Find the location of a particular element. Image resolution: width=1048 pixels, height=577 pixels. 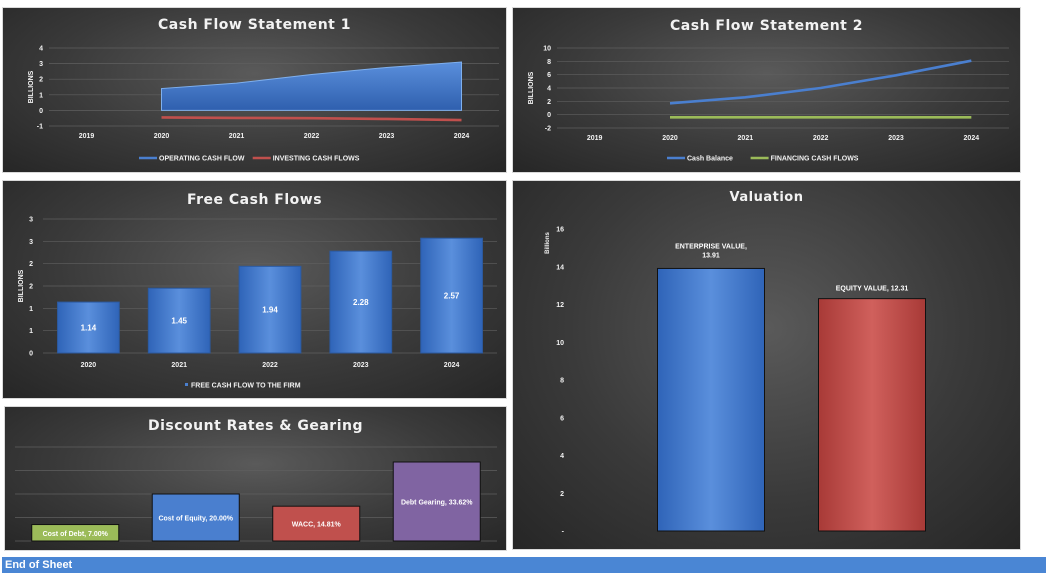

bar-value-label: 1.14 is located at coordinates (89, 328).